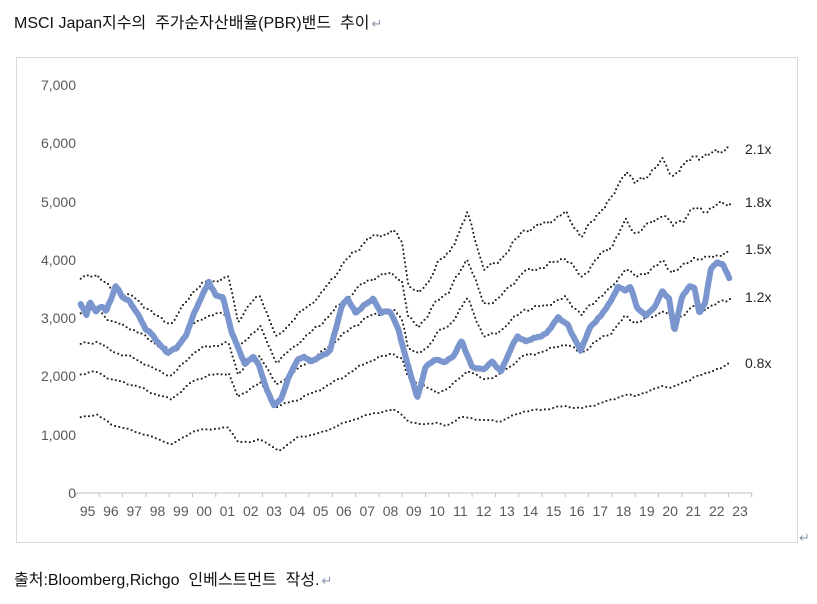  Describe the element at coordinates (390, 511) in the screenshot. I see `x-axis-label: 08` at that location.